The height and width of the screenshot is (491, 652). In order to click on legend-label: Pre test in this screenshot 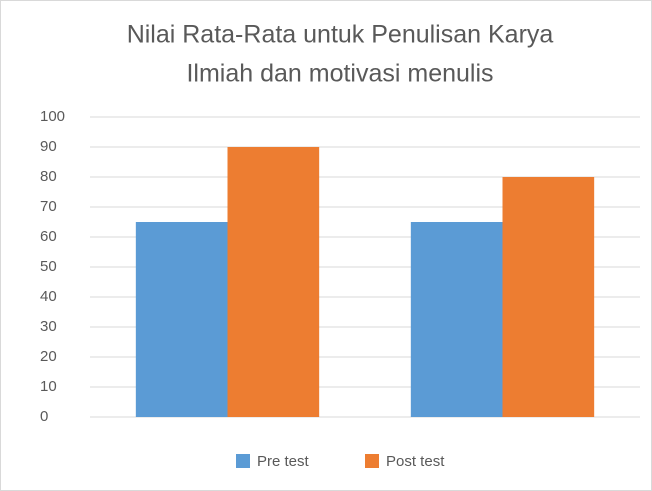, I will do `click(283, 461)`.